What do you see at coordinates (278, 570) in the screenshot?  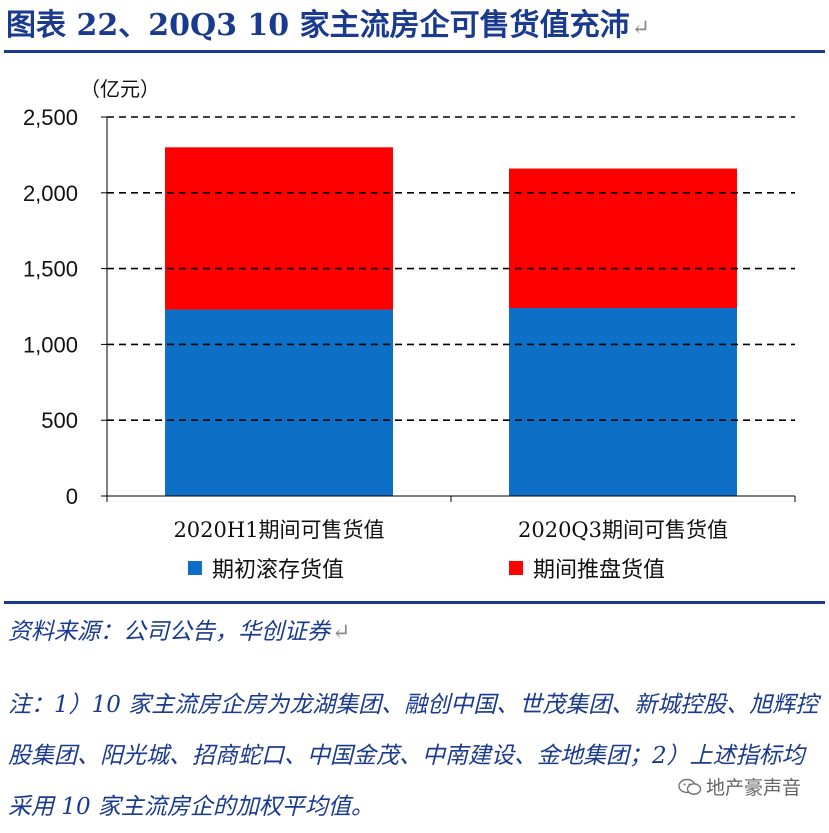 I see `legend-label-series-1: 期初滚存货值` at bounding box center [278, 570].